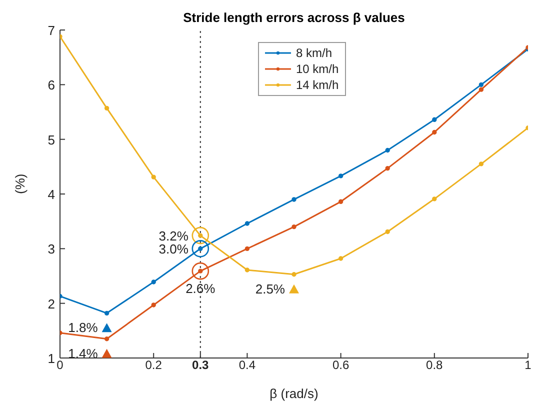 Image resolution: width=548 pixels, height=419 pixels. Describe the element at coordinates (51, 30) in the screenshot. I see `y-tick-label: 7` at that location.